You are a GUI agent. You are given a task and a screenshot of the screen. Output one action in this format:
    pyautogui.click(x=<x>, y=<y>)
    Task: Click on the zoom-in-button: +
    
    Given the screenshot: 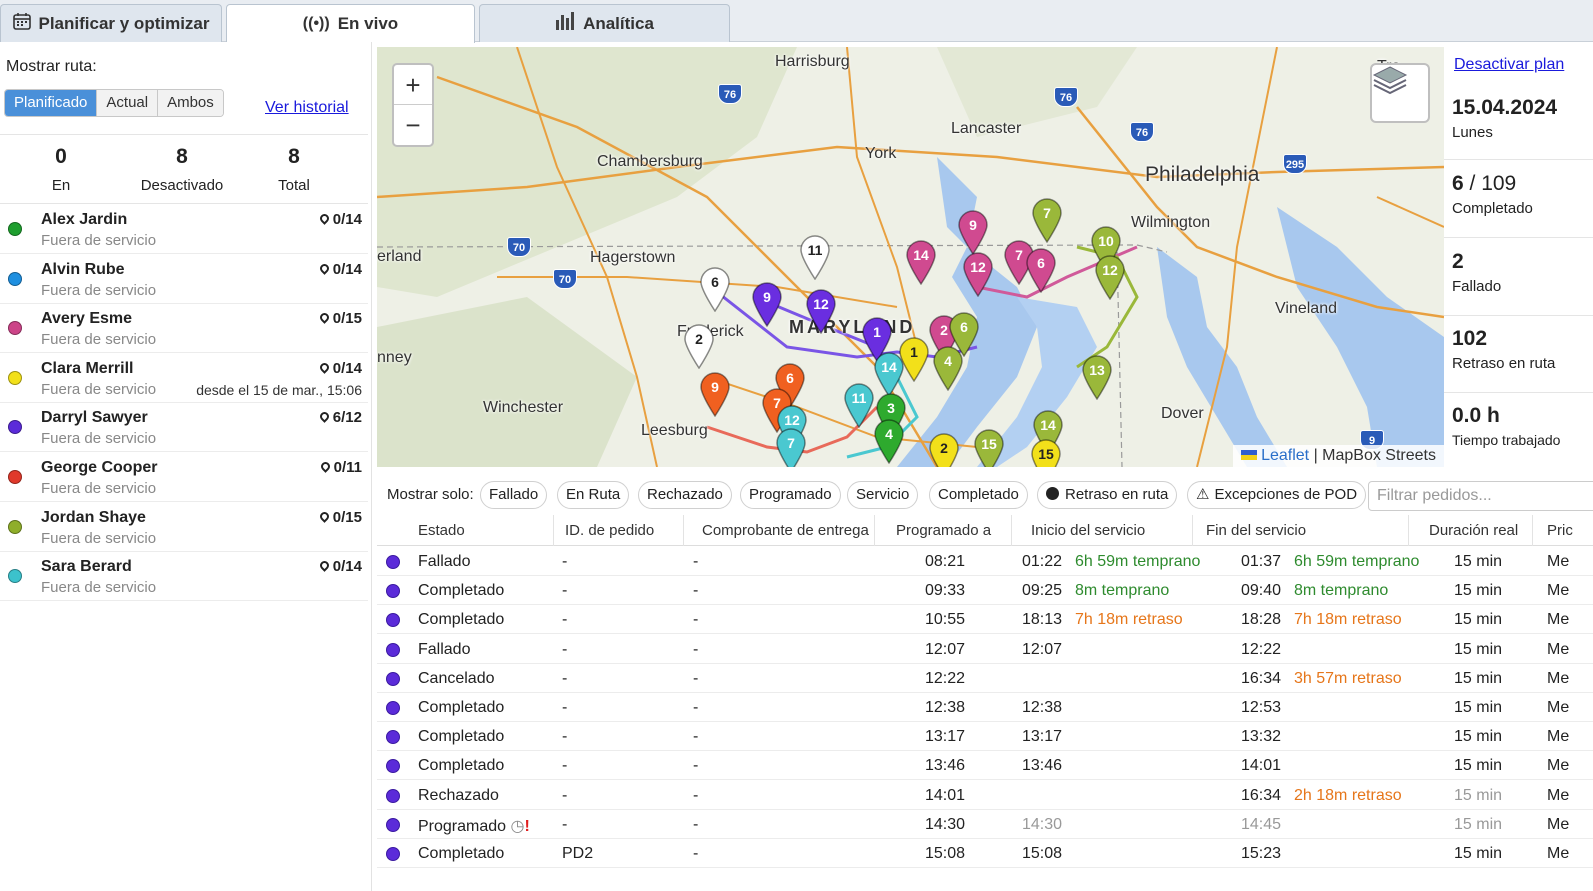 What is the action you would take?
    pyautogui.click(x=413, y=85)
    